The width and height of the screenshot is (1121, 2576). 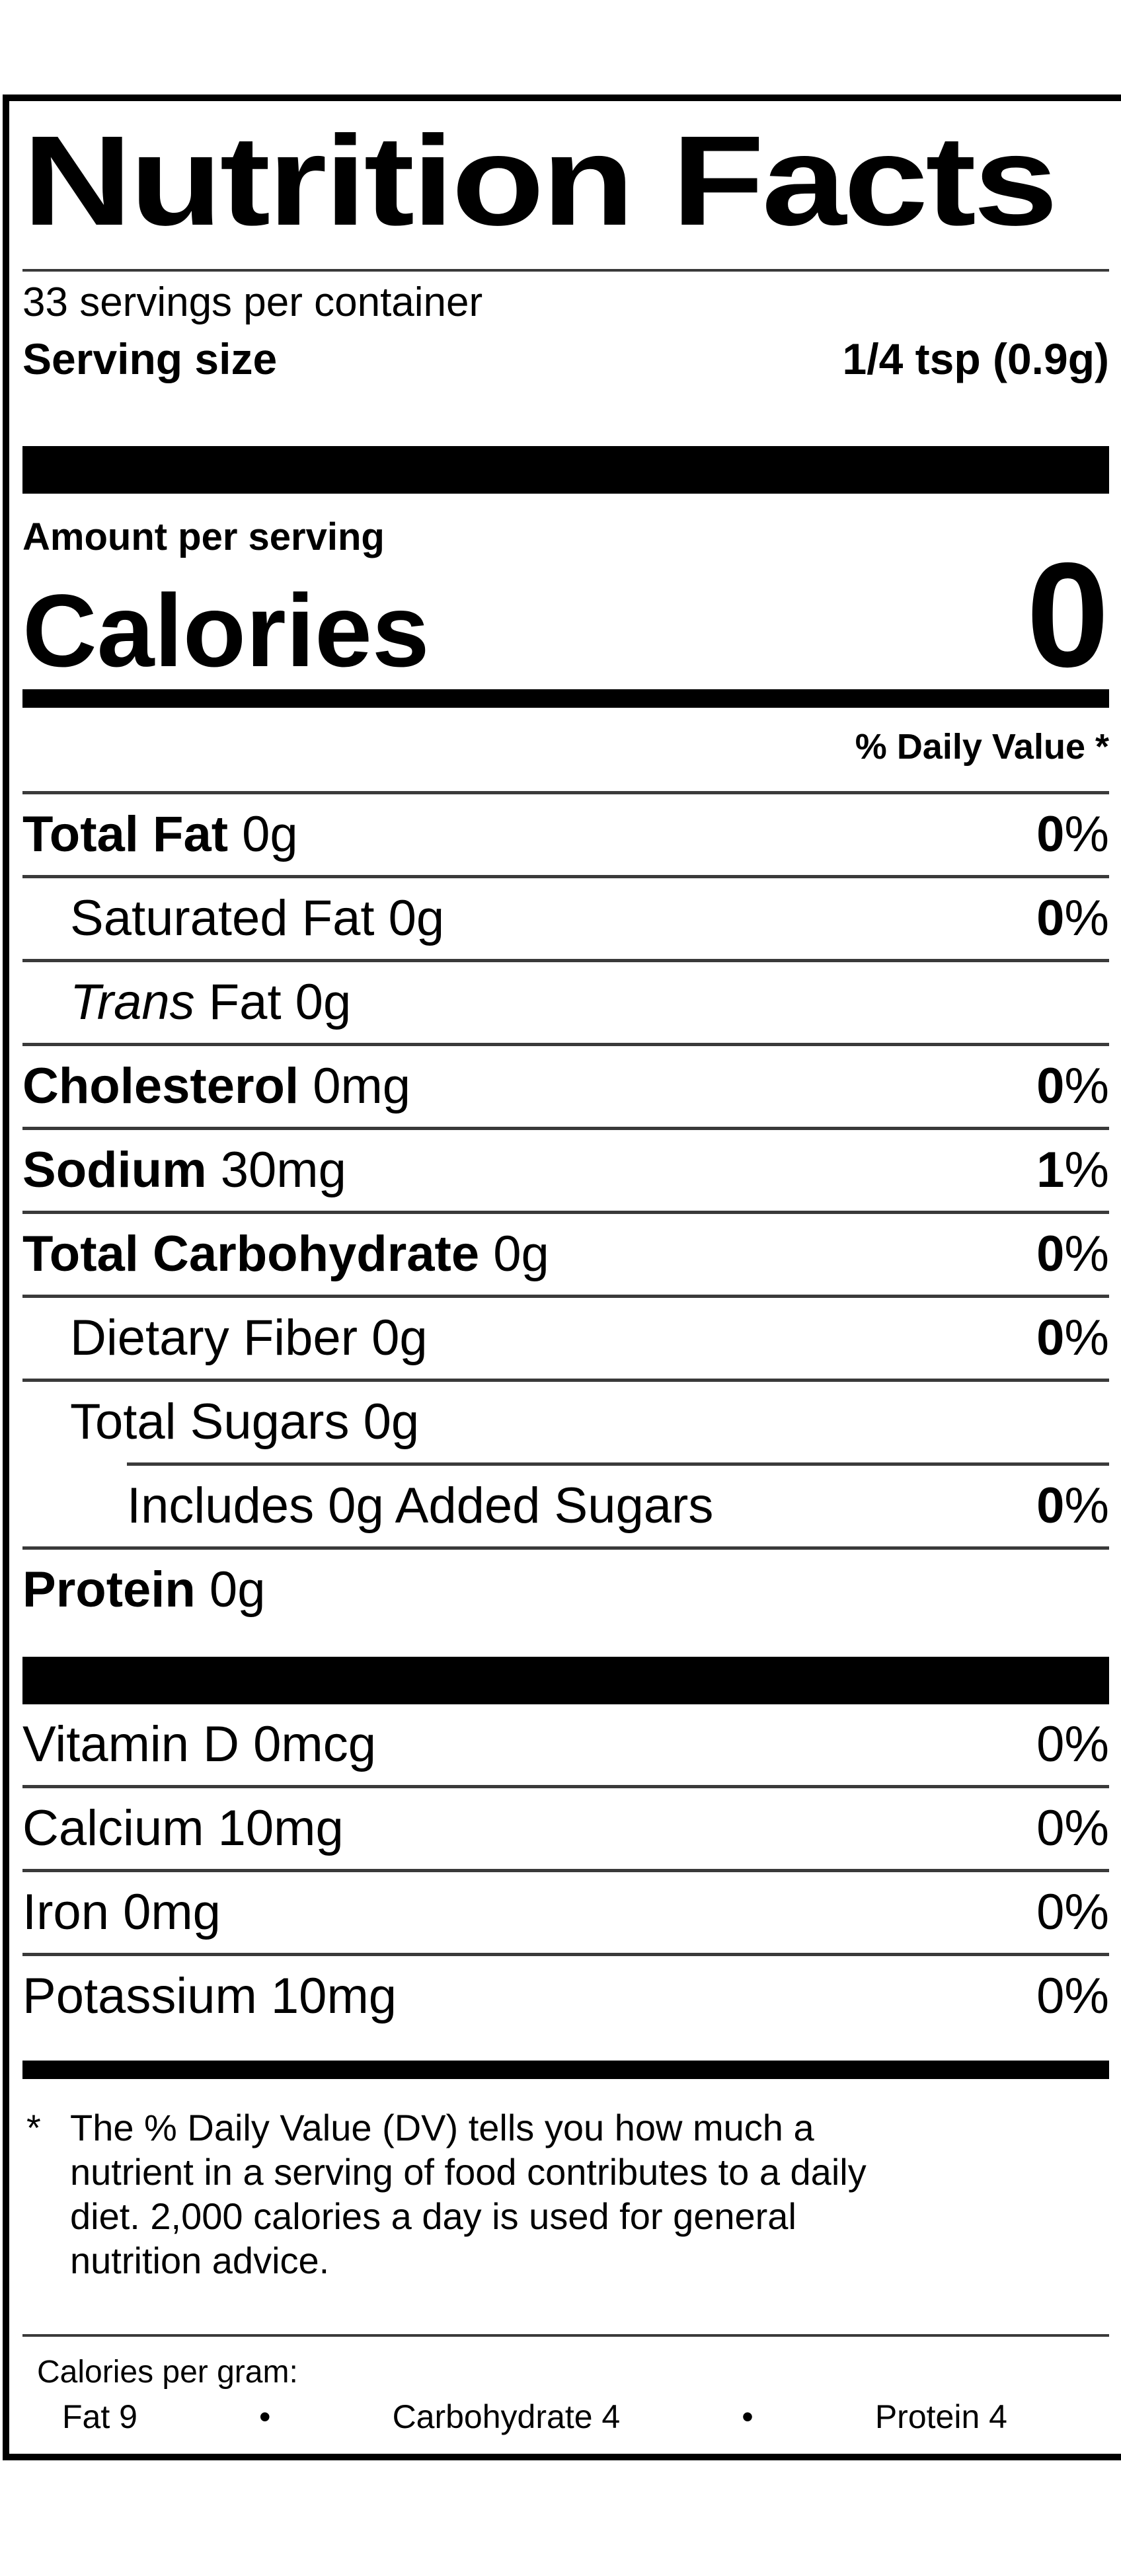 What do you see at coordinates (168, 2372) in the screenshot?
I see `calories-per-gram-label: Calories per gram:` at bounding box center [168, 2372].